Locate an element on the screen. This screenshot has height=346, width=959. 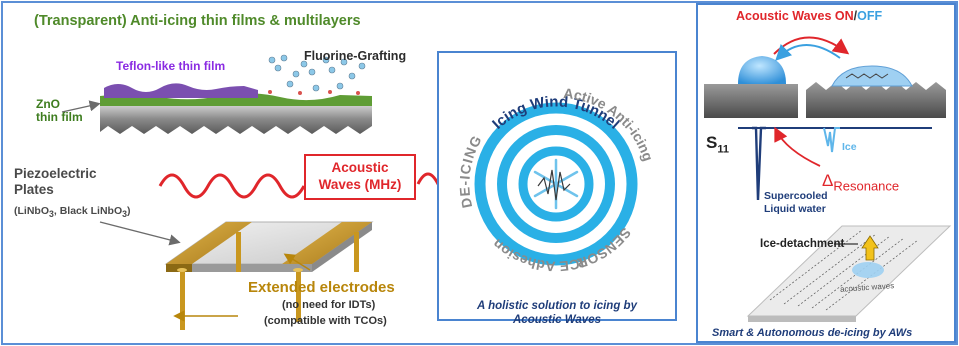
piezo-materials-a: (LiNbO is located at coordinates (31, 211).